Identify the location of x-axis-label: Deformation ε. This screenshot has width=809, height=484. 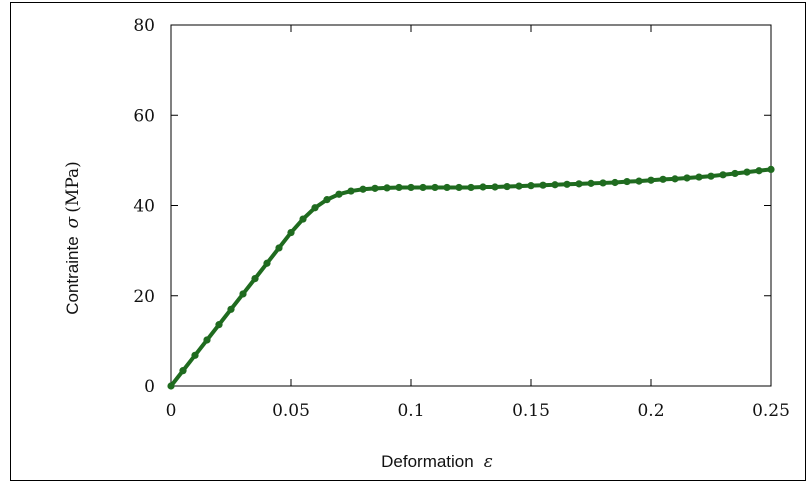
(437, 462).